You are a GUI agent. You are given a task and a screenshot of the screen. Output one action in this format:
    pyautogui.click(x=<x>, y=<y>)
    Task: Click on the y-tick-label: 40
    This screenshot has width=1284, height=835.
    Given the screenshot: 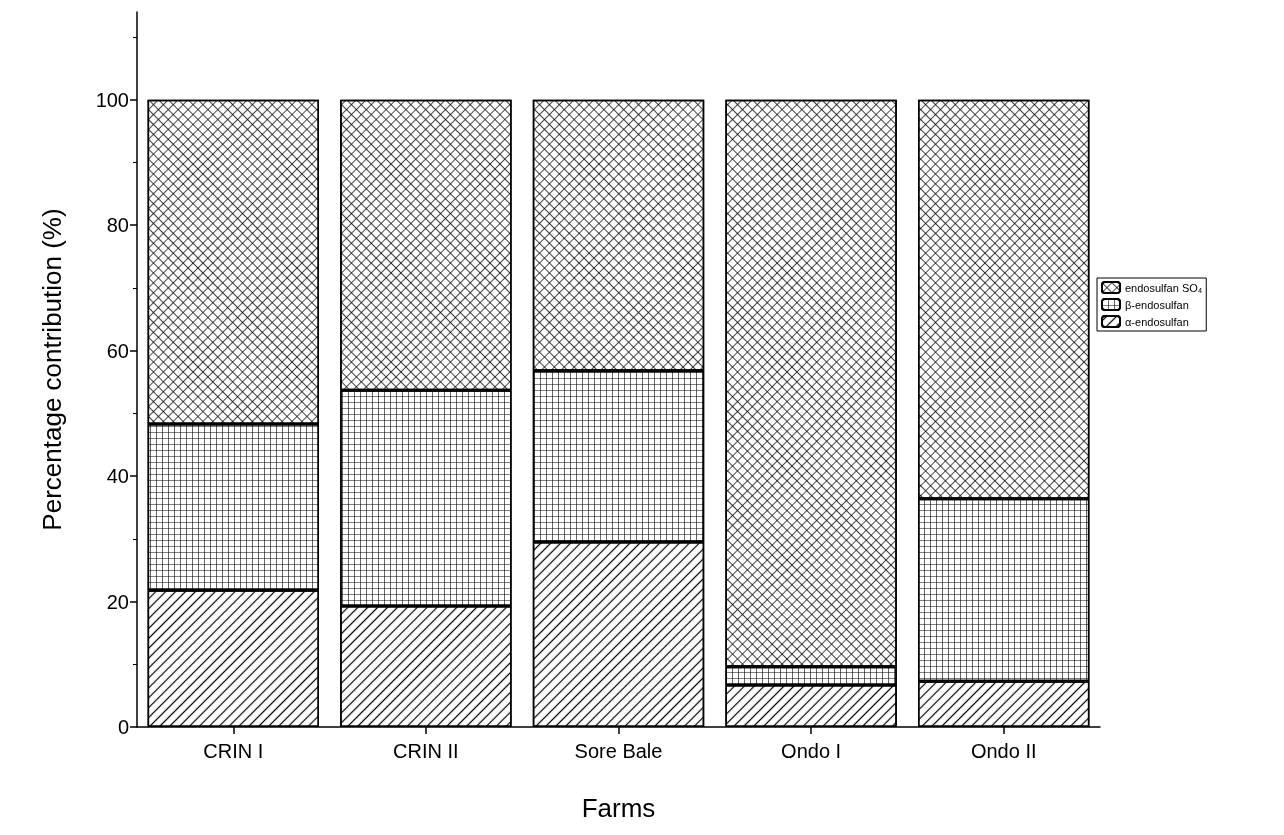 What is the action you would take?
    pyautogui.click(x=117, y=476)
    